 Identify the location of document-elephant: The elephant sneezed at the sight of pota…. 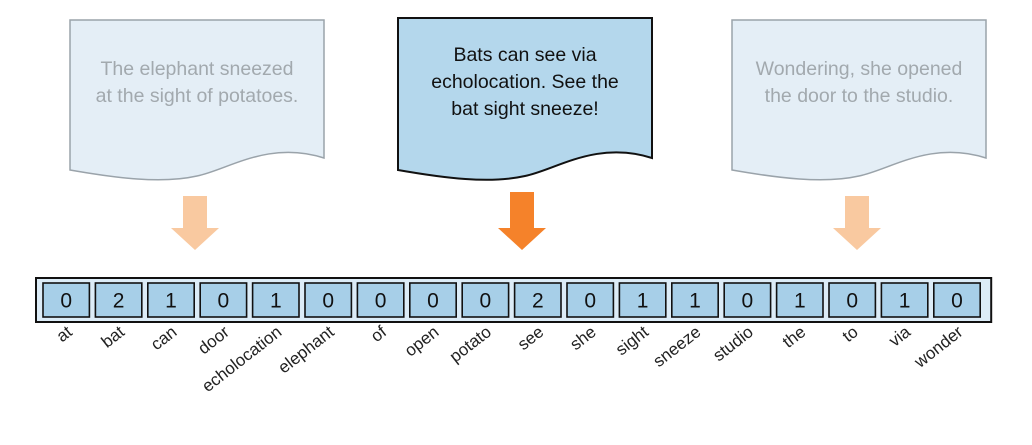
(197, 100).